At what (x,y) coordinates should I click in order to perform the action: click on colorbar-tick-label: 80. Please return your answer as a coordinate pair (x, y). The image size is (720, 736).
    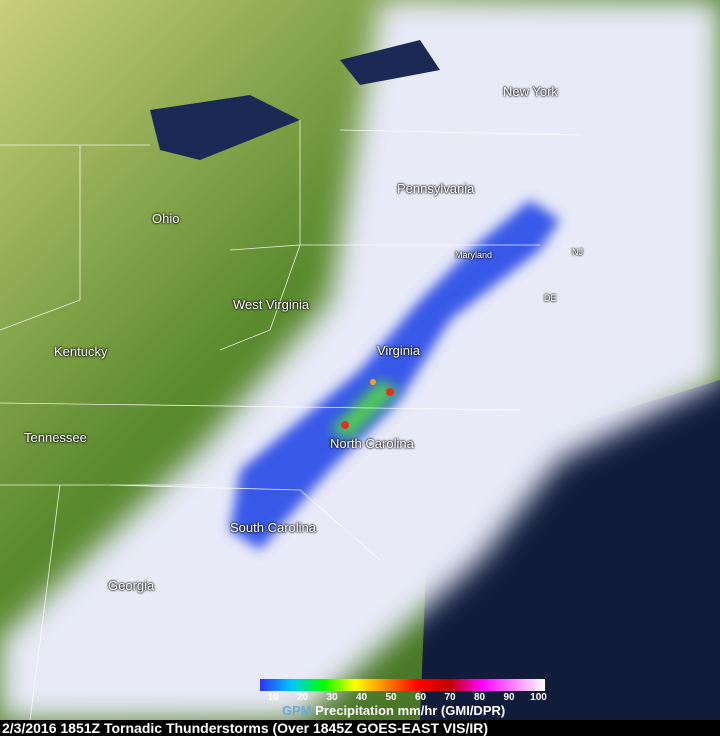
    Looking at the image, I should click on (479, 697).